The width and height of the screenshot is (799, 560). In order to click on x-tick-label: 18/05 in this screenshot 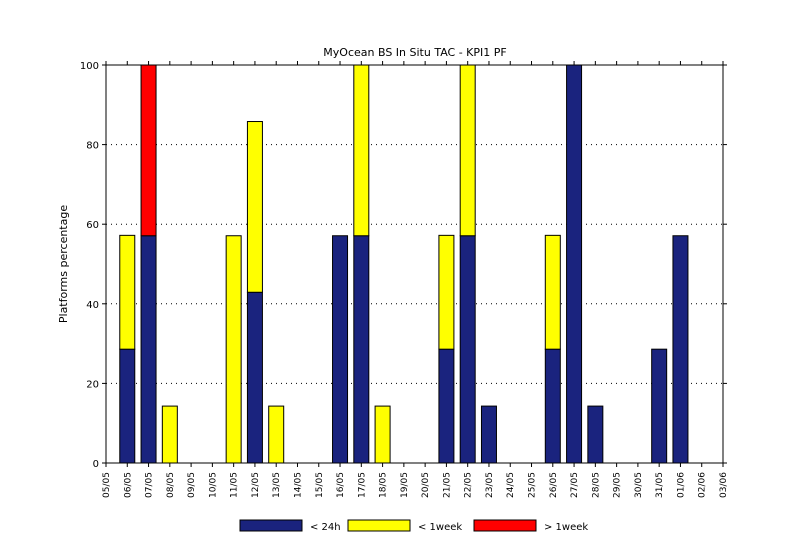, I will do `click(384, 485)`.